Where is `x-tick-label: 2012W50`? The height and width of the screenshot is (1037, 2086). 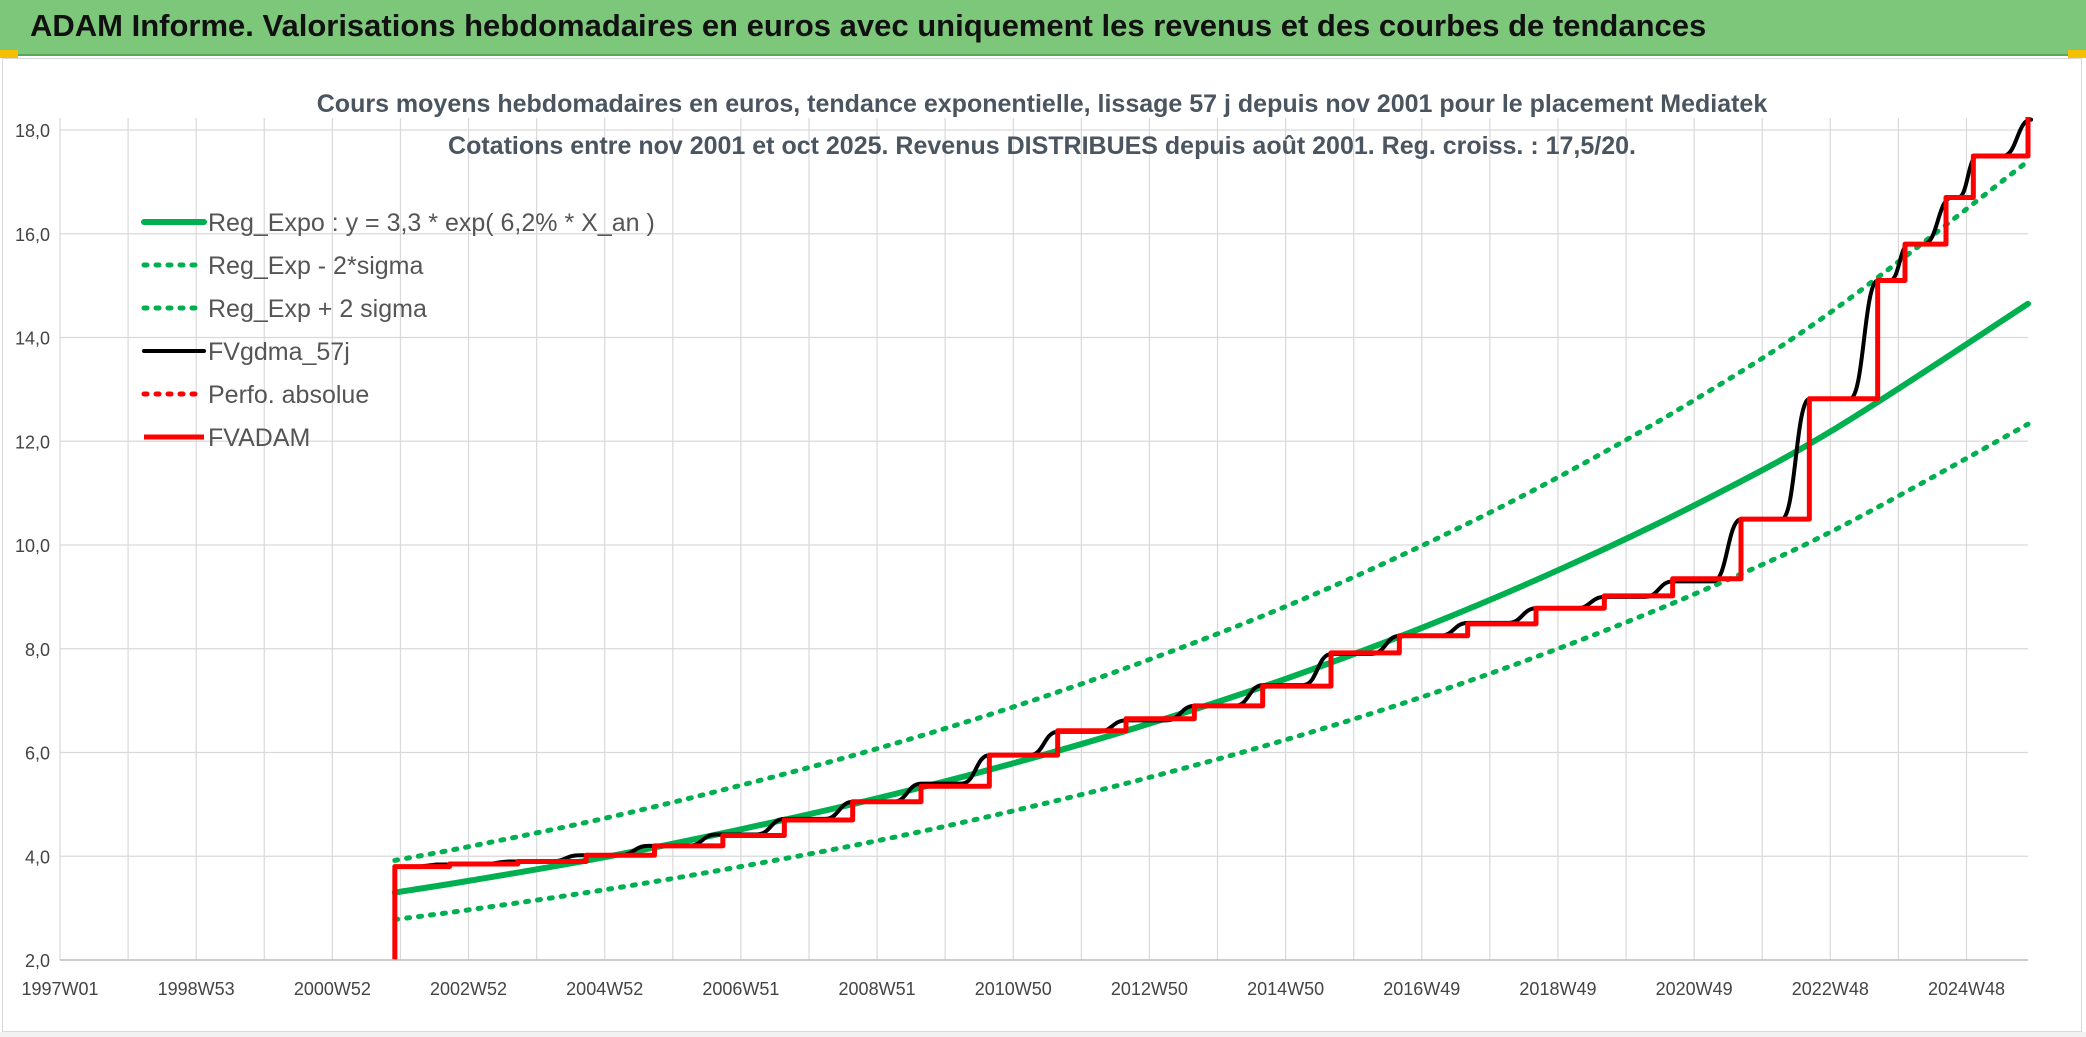
x-tick-label: 2012W50 is located at coordinates (1149, 989).